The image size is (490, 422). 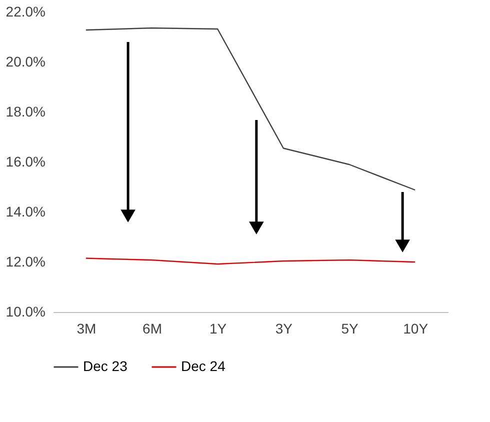 I want to click on y-tick-label: 20.0%, so click(x=26, y=62).